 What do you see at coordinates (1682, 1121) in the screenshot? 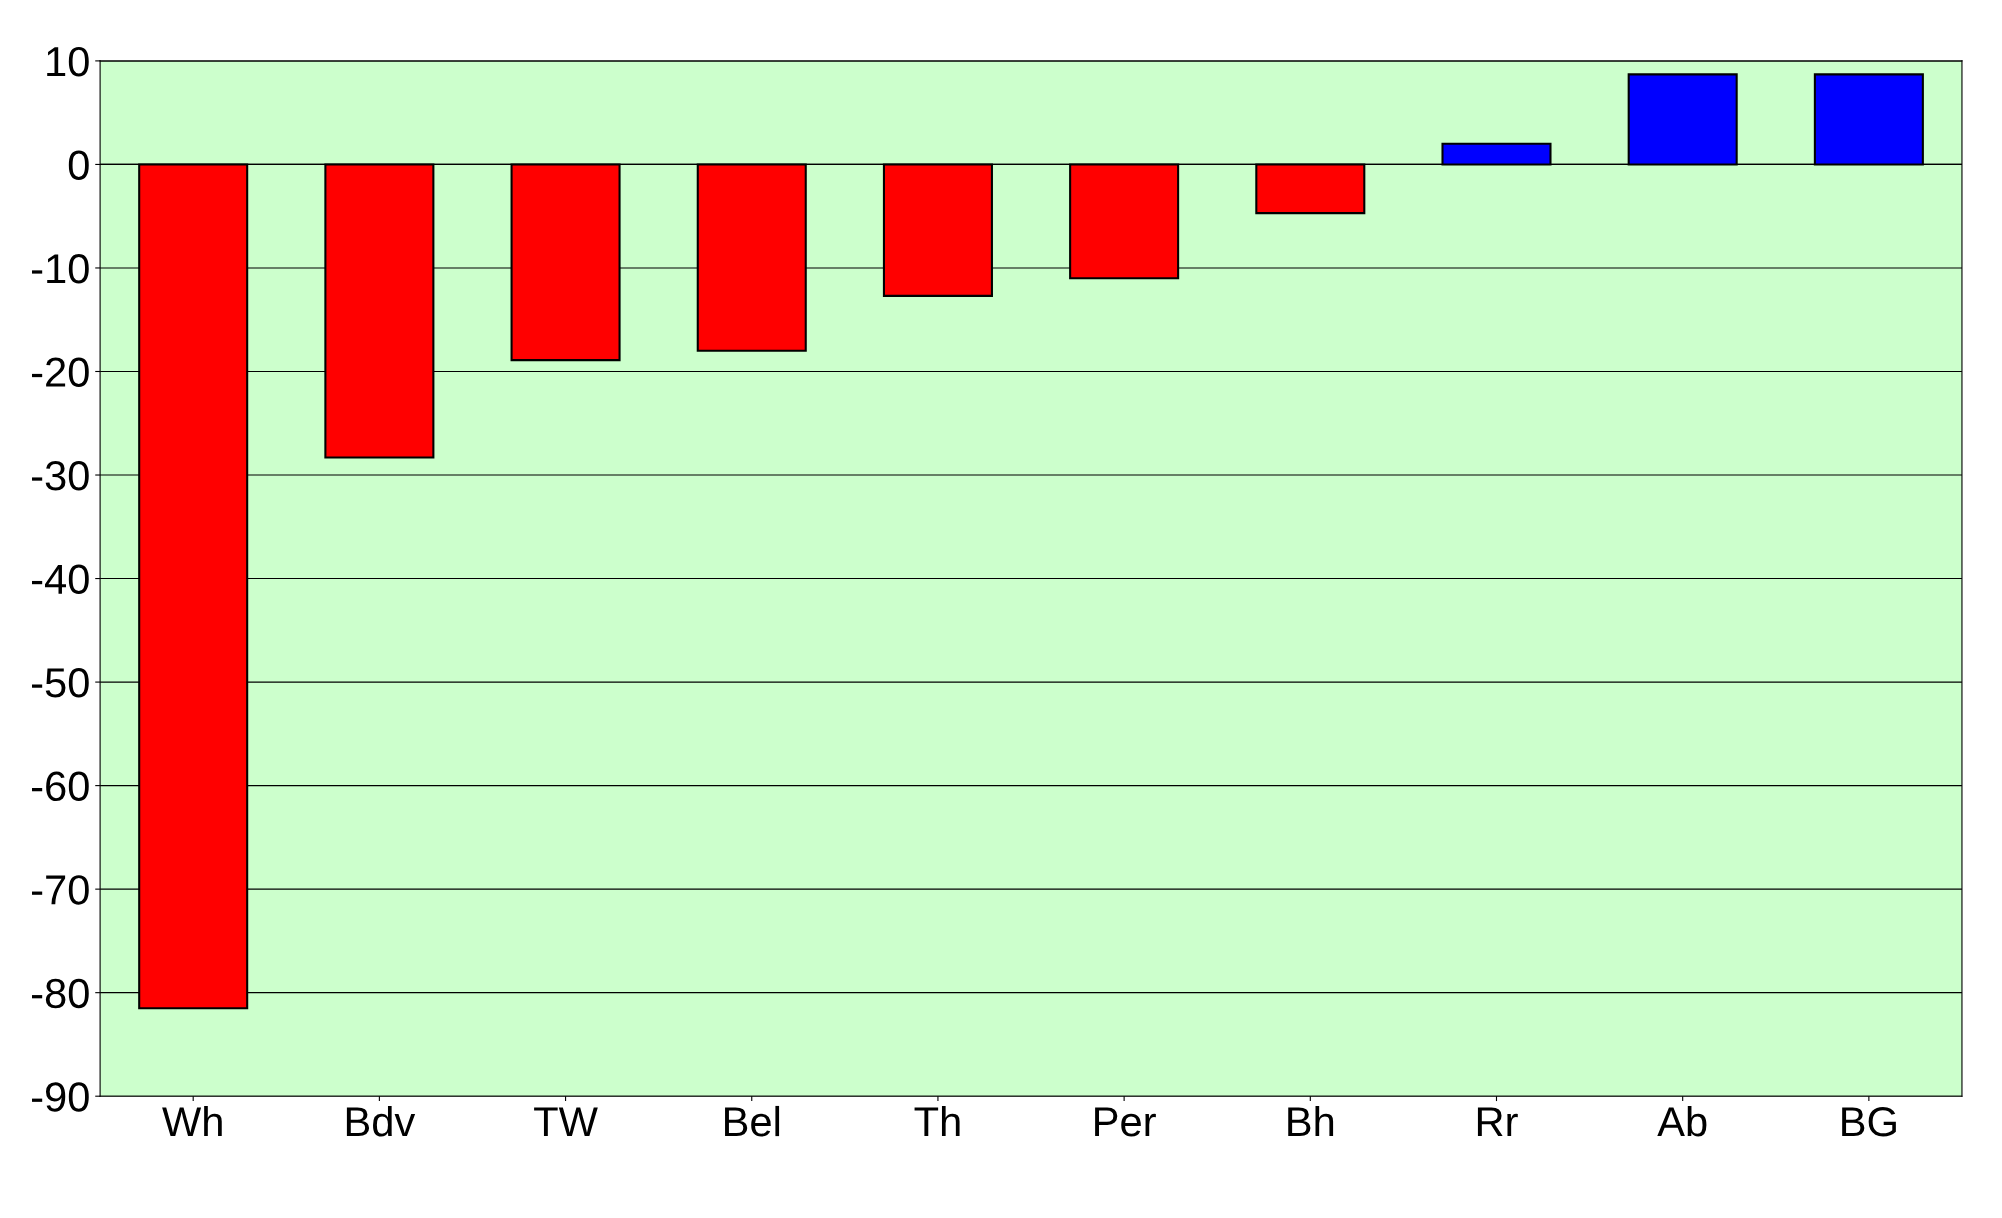
I see `x-tick-label: Ab` at bounding box center [1682, 1121].